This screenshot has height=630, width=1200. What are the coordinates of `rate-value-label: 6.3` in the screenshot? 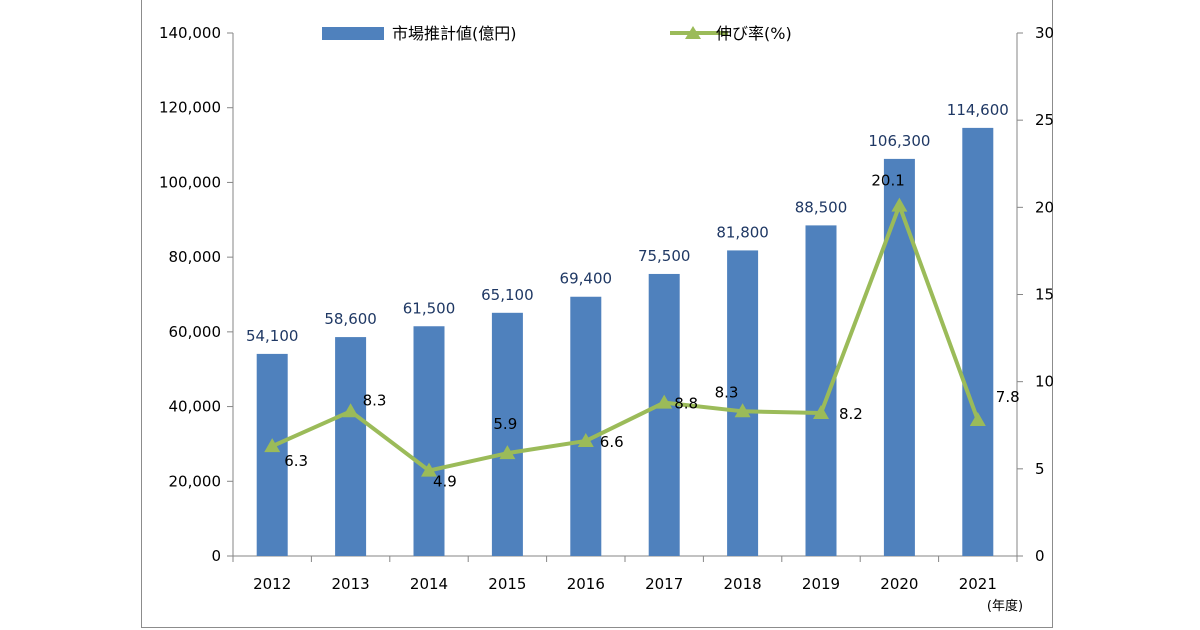 It's located at (296, 461).